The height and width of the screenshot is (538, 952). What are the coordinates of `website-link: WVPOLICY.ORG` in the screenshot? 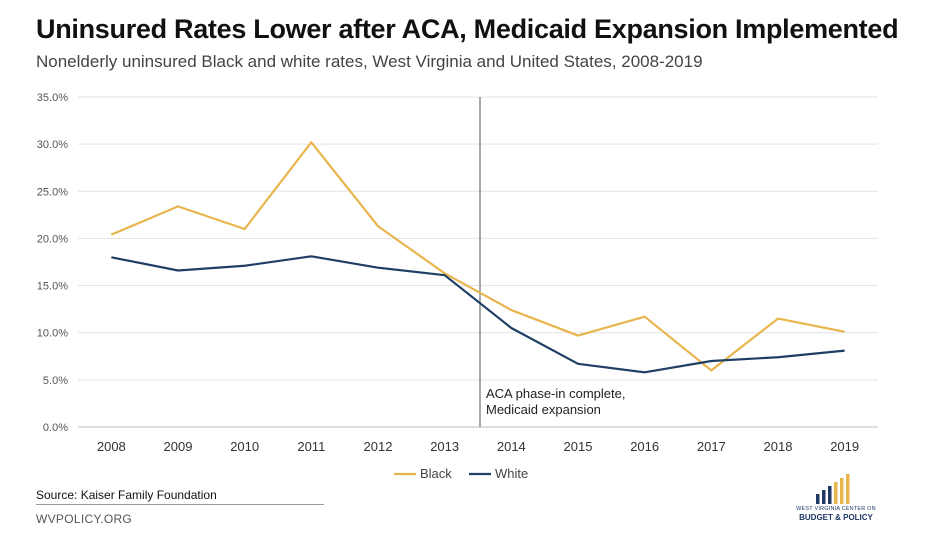 It's located at (84, 519).